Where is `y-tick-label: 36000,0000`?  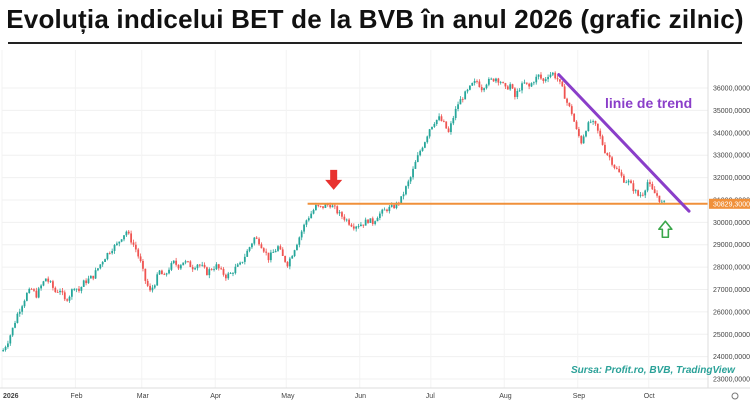 y-tick-label: 36000,0000 is located at coordinates (731, 89).